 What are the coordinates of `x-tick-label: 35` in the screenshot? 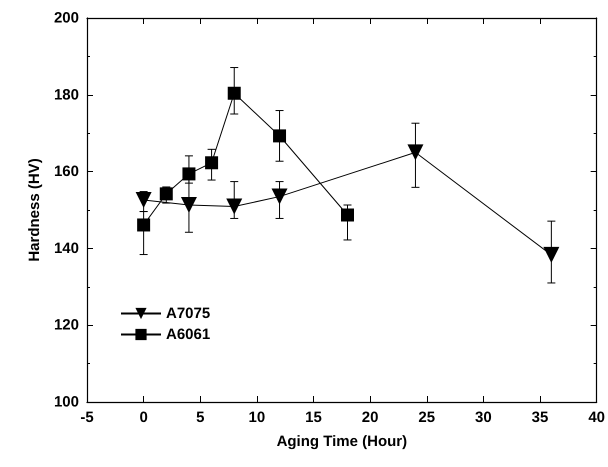 It's located at (540, 417).